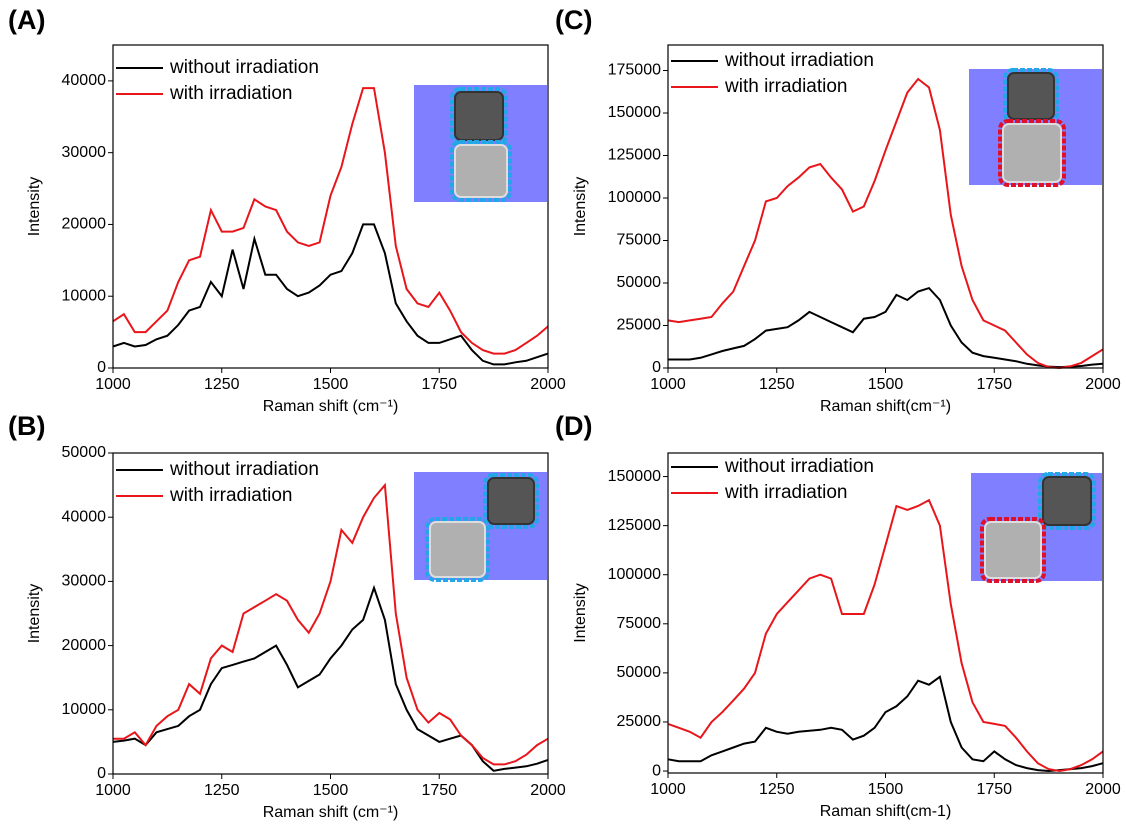 This screenshot has height=827, width=1127. I want to click on panel-label: (B), so click(26, 426).